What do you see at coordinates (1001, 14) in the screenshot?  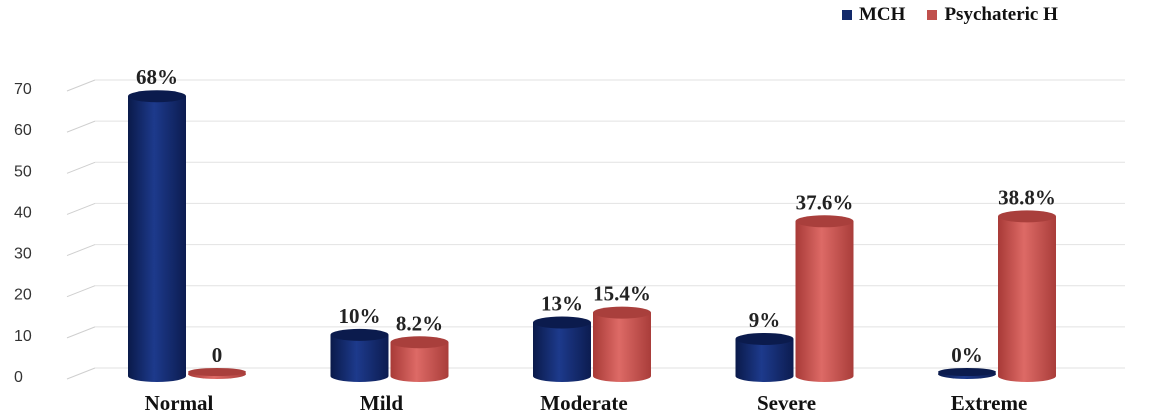 I see `legend-label-psychateric-h: Psychateric H` at bounding box center [1001, 14].